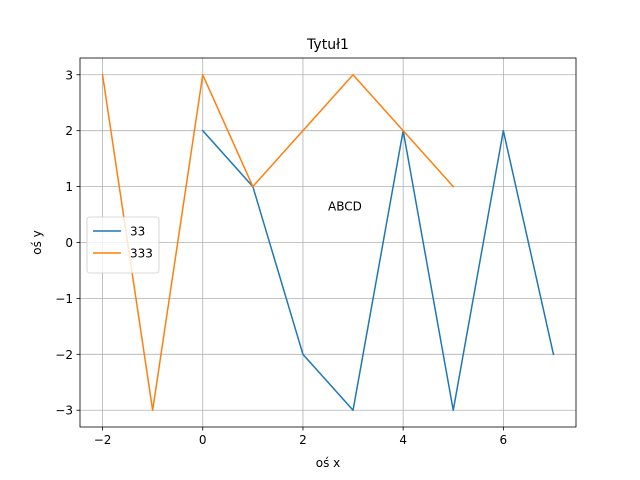  Describe the element at coordinates (64, 355) in the screenshot. I see `y-tick-label: −2` at that location.